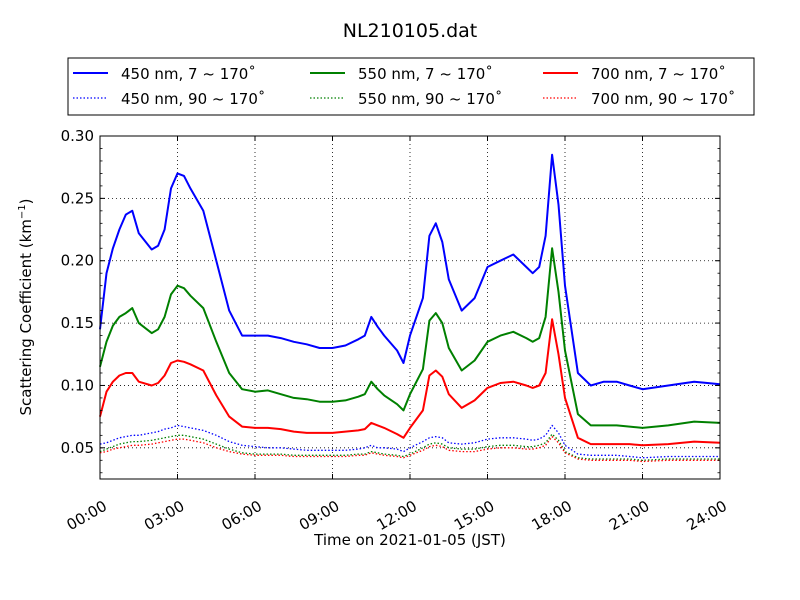 The image size is (800, 600). Describe the element at coordinates (77, 261) in the screenshot. I see `y-tick-label: 0.20` at that location.